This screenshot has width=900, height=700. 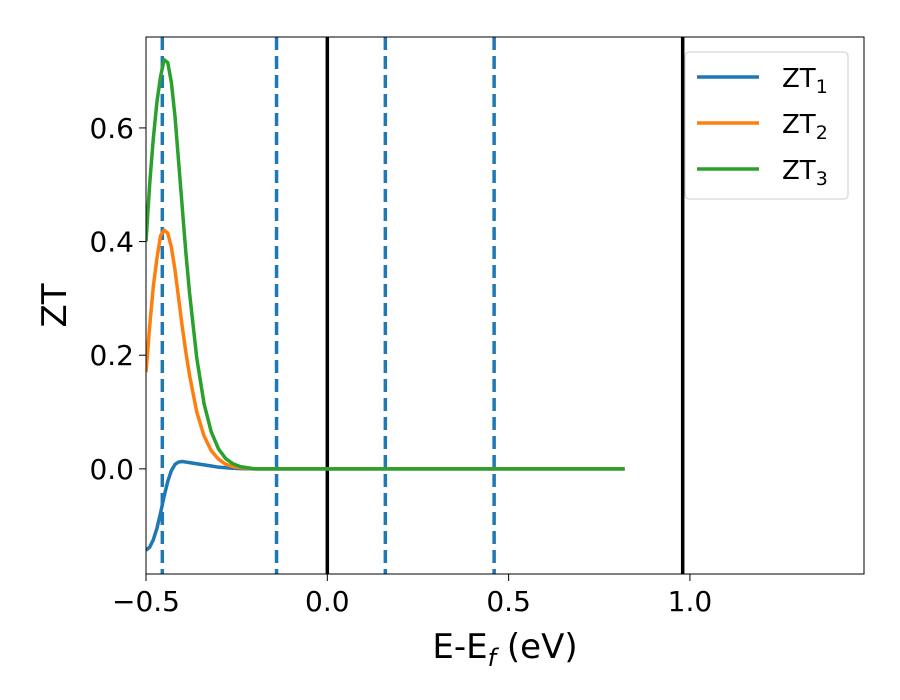 What do you see at coordinates (111, 355) in the screenshot?
I see `y-tick-label-1: 0.2` at bounding box center [111, 355].